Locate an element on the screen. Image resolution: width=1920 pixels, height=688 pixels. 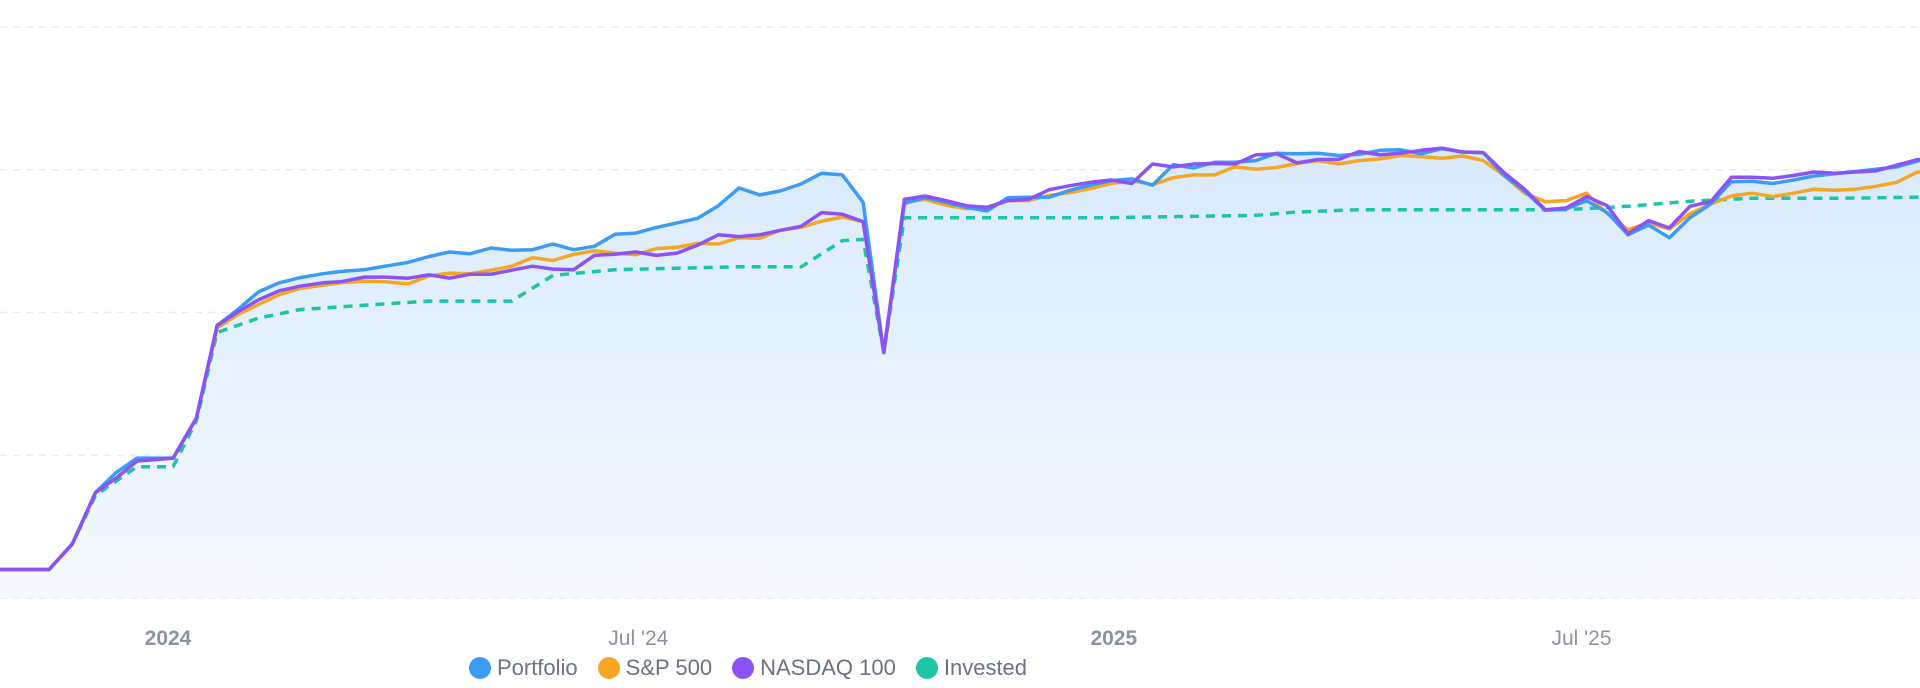
legend-item-nasdaq-100: NASDAQ 100 is located at coordinates (814, 668).